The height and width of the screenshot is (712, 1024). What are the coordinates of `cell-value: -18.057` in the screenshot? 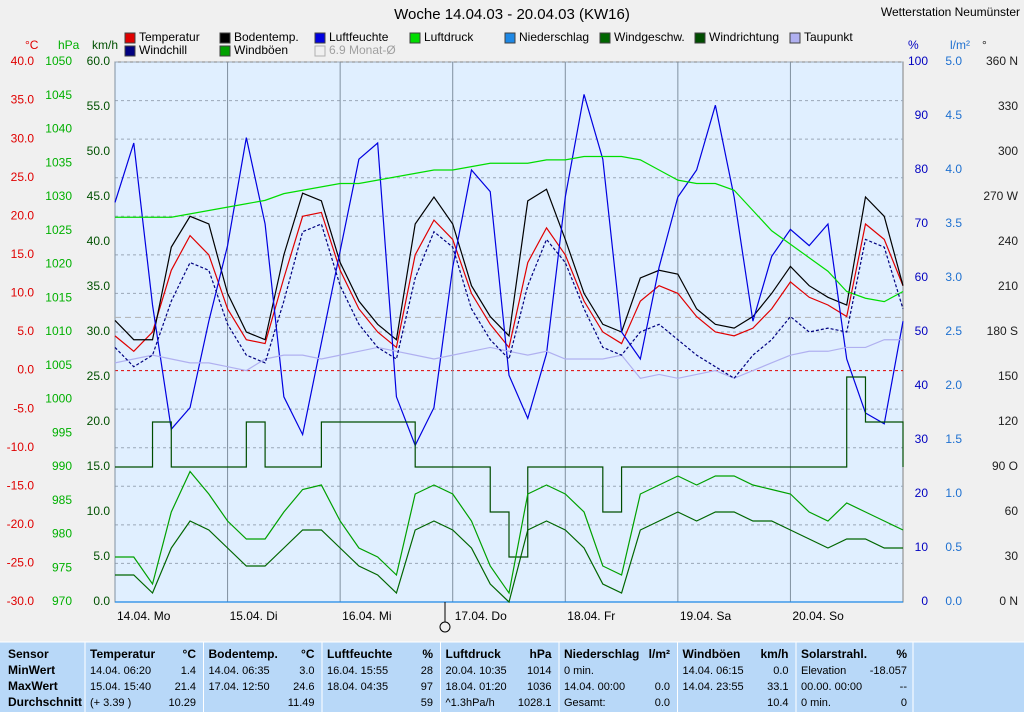 It's located at (888, 671).